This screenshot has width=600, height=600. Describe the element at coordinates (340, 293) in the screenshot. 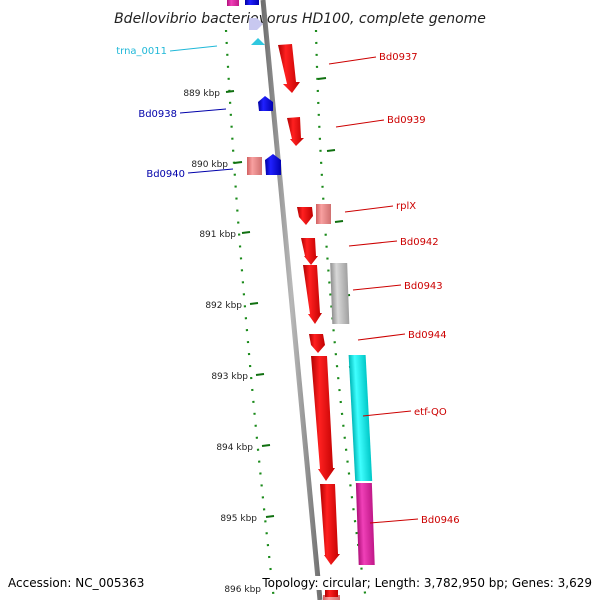

I see `gene-bd0943-gray` at that location.